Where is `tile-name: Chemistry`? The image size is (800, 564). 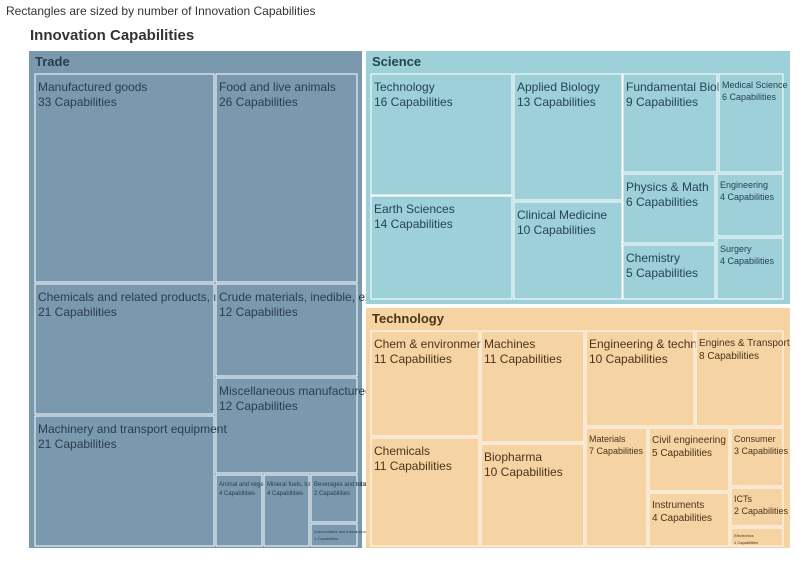 tile-name: Chemistry is located at coordinates (653, 258).